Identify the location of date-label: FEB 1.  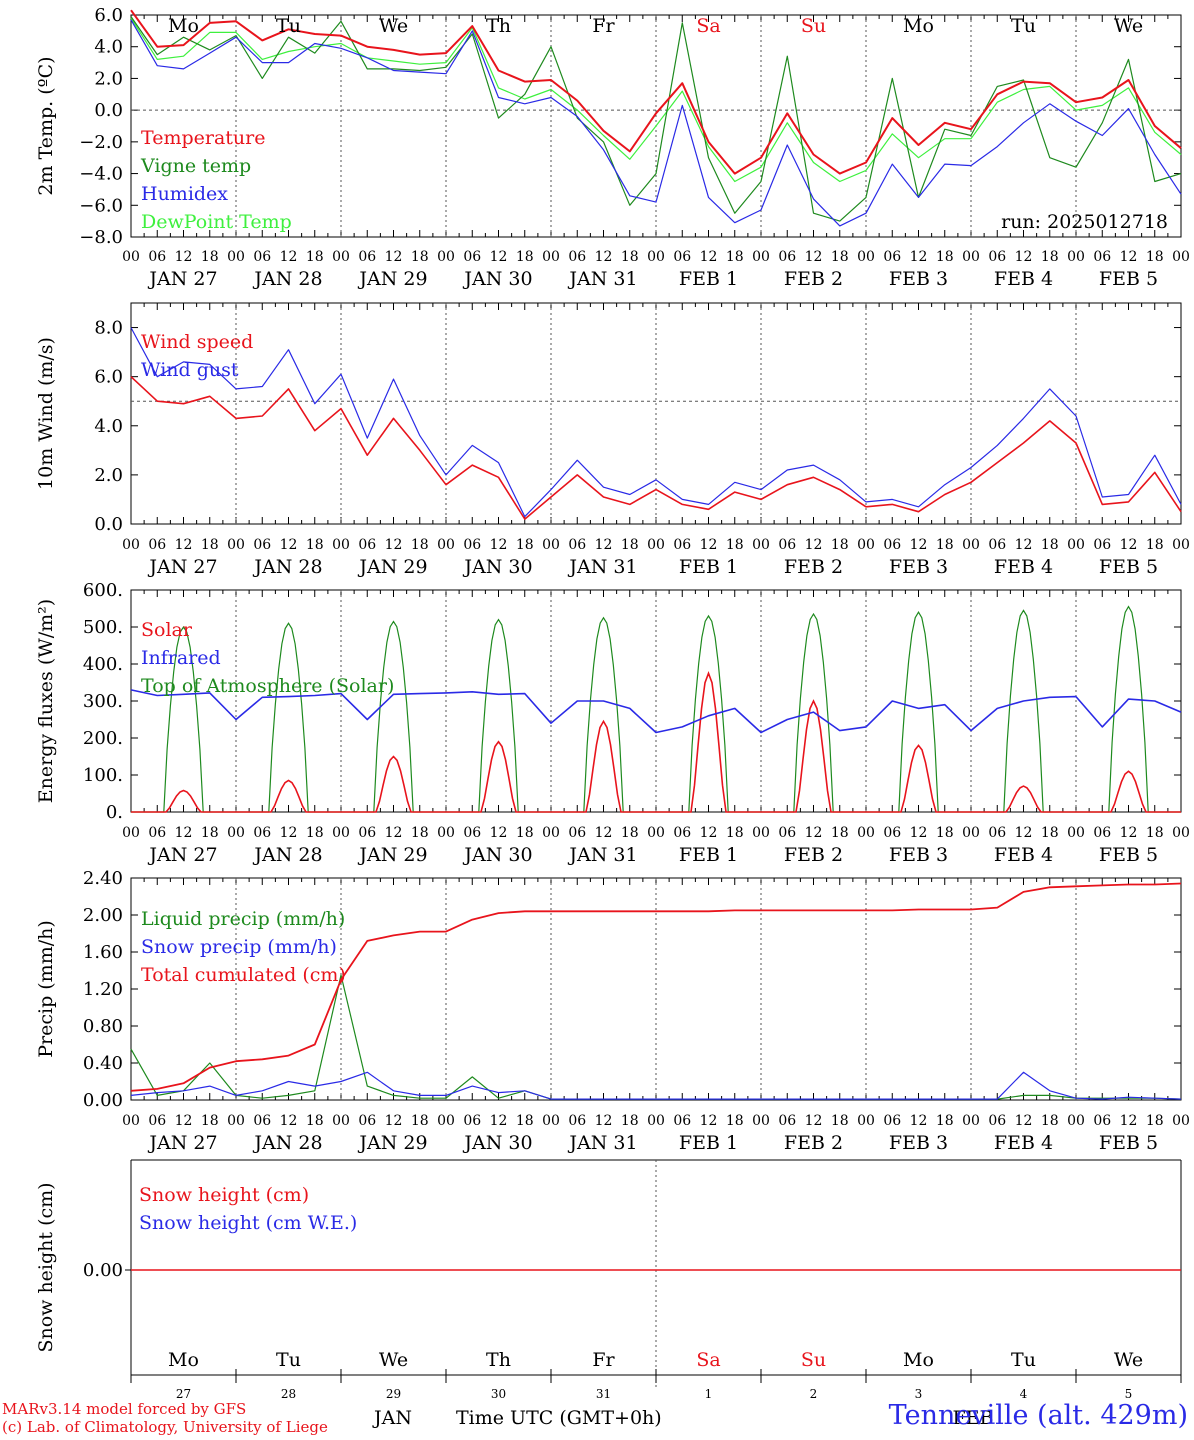
(708, 279).